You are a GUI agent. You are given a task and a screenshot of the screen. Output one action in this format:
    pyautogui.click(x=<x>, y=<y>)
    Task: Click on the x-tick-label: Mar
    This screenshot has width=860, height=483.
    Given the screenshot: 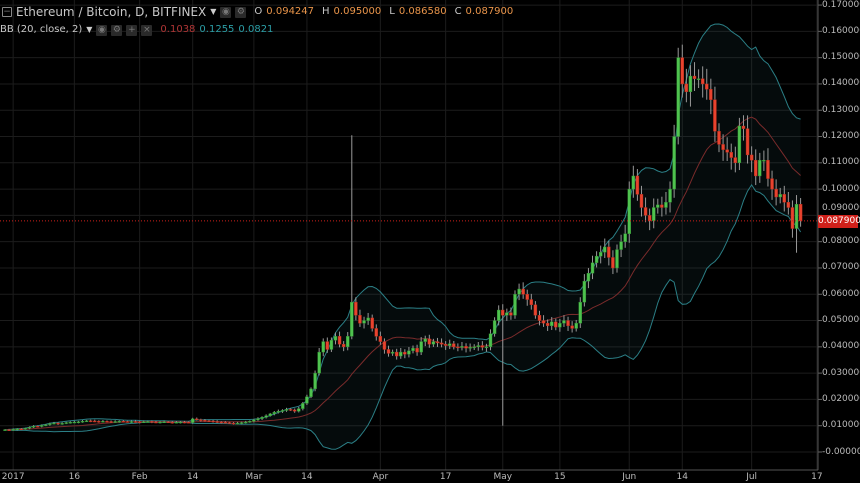 What is the action you would take?
    pyautogui.click(x=254, y=477)
    